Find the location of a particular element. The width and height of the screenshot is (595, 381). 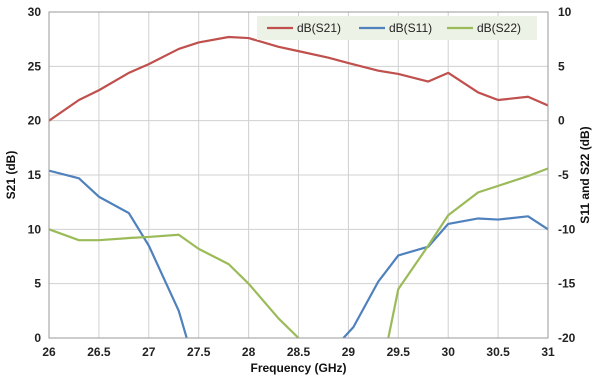

legend-label: dB(S11) is located at coordinates (410, 28).